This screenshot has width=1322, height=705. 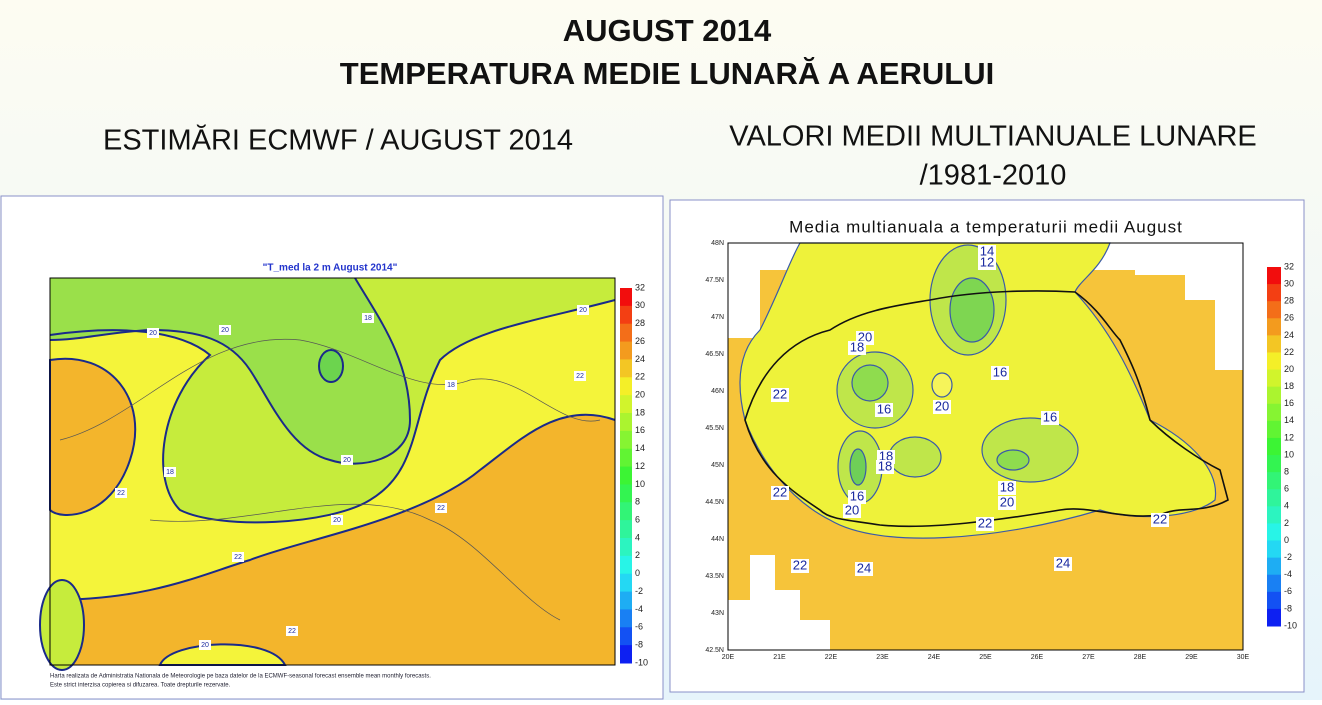 What do you see at coordinates (882, 657) in the screenshot?
I see `lon-label: 23E` at bounding box center [882, 657].